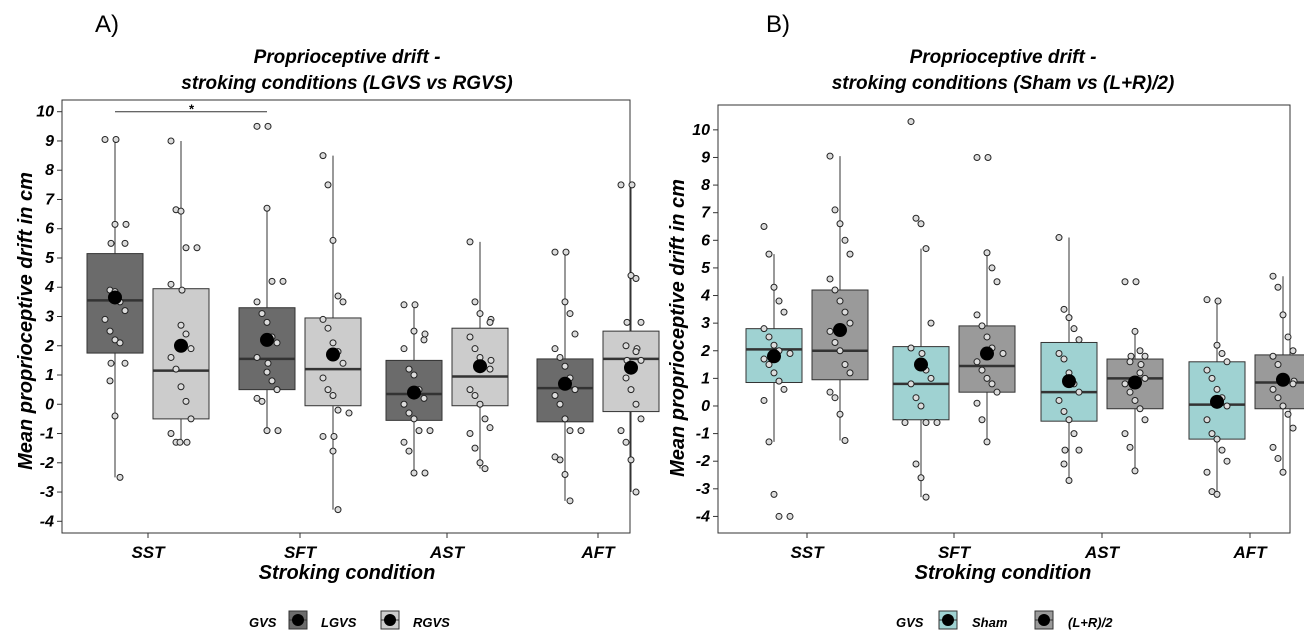 The height and width of the screenshot is (635, 1304). Describe the element at coordinates (333, 333) in the screenshot. I see `box-RGVS-SFT` at that location.